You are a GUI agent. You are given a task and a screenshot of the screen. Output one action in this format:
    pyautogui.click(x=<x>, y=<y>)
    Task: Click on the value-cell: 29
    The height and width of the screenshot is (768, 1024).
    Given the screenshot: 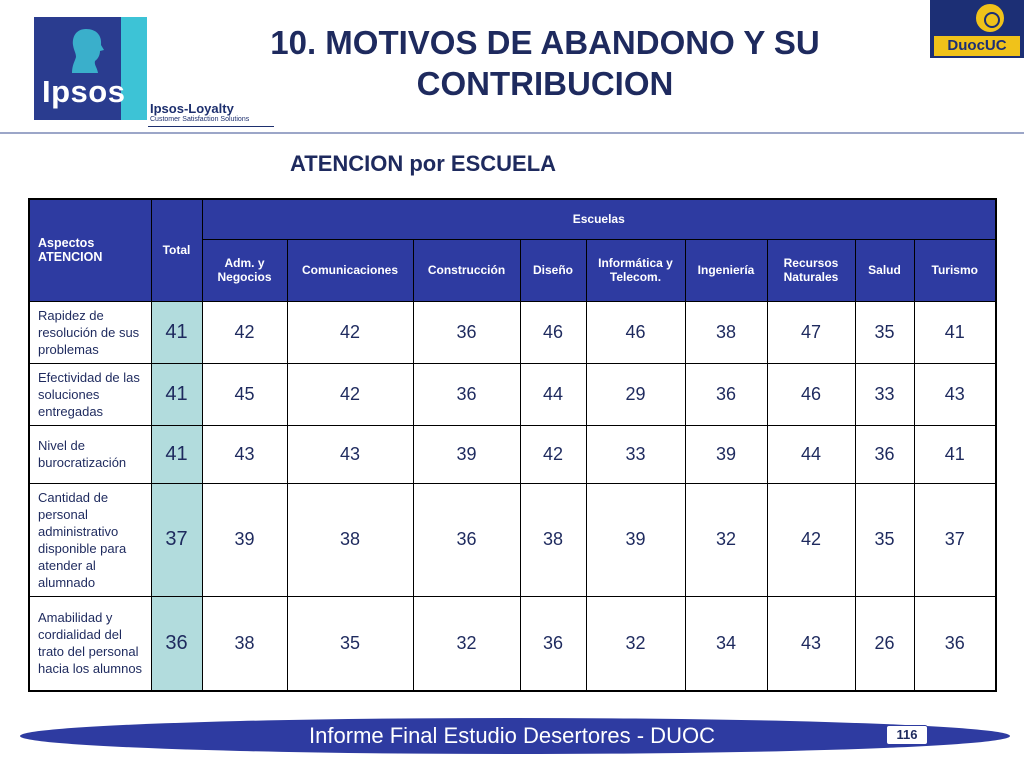 What is the action you would take?
    pyautogui.click(x=635, y=394)
    